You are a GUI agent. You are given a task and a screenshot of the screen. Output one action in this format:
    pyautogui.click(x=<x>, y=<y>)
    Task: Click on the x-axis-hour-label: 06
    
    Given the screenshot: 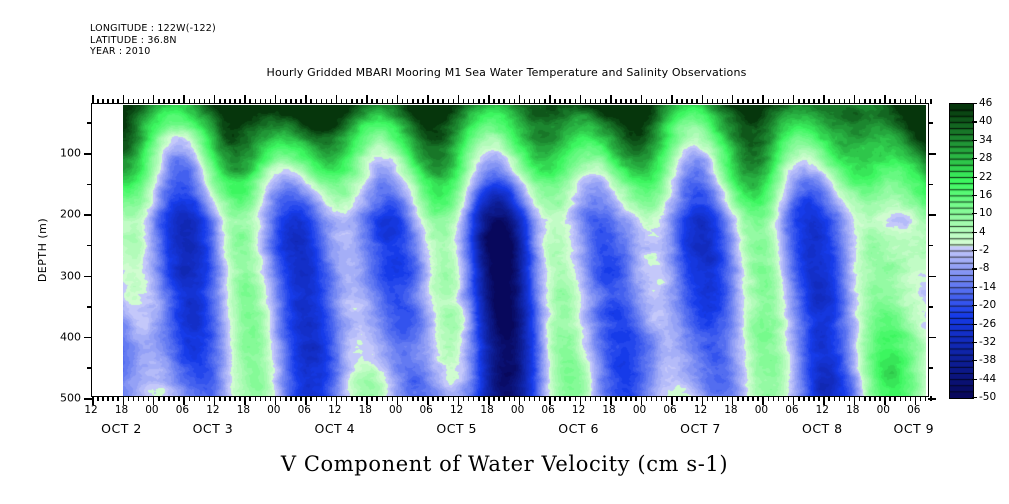 What is the action you would take?
    pyautogui.click(x=304, y=410)
    